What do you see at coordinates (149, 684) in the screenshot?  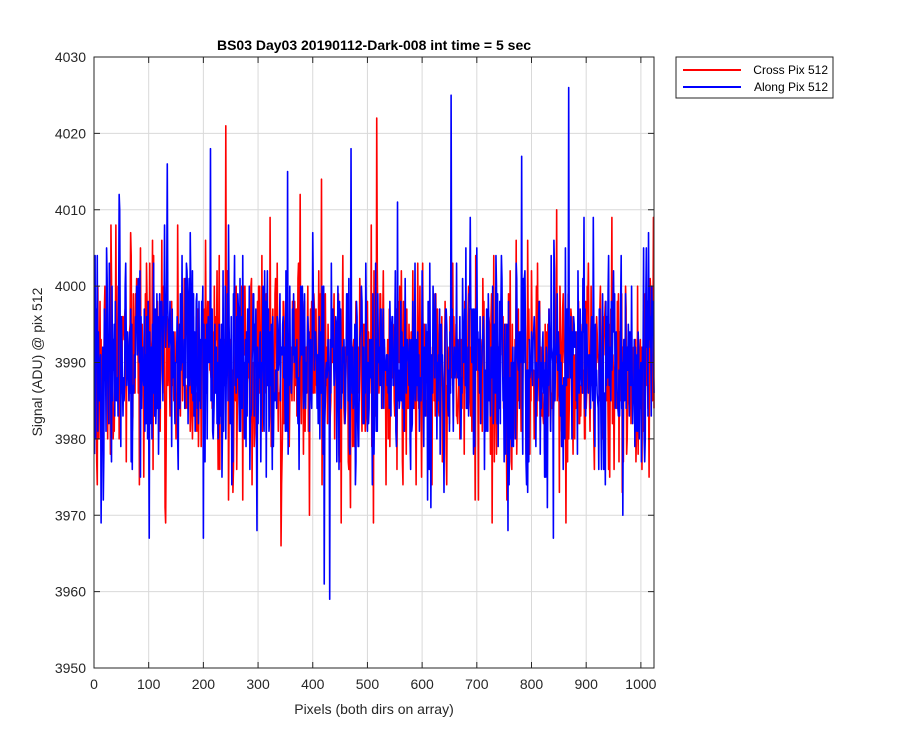 I see `x-tick-label: 100` at bounding box center [149, 684].